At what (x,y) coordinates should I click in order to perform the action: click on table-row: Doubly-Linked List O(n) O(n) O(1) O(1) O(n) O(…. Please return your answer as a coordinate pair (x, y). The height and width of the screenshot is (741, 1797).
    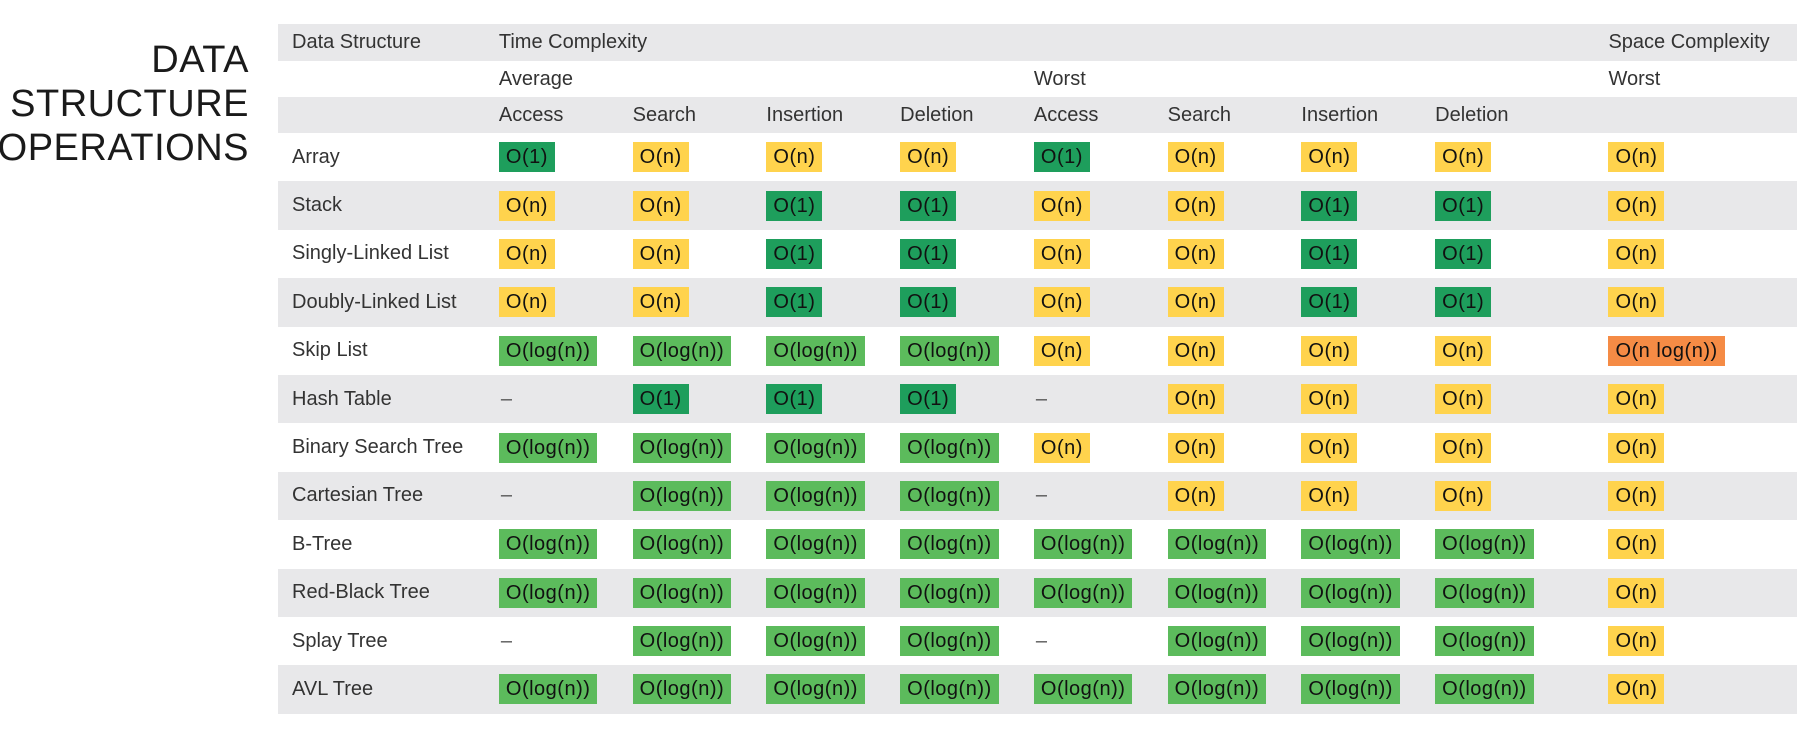
    Looking at the image, I should click on (1037, 302).